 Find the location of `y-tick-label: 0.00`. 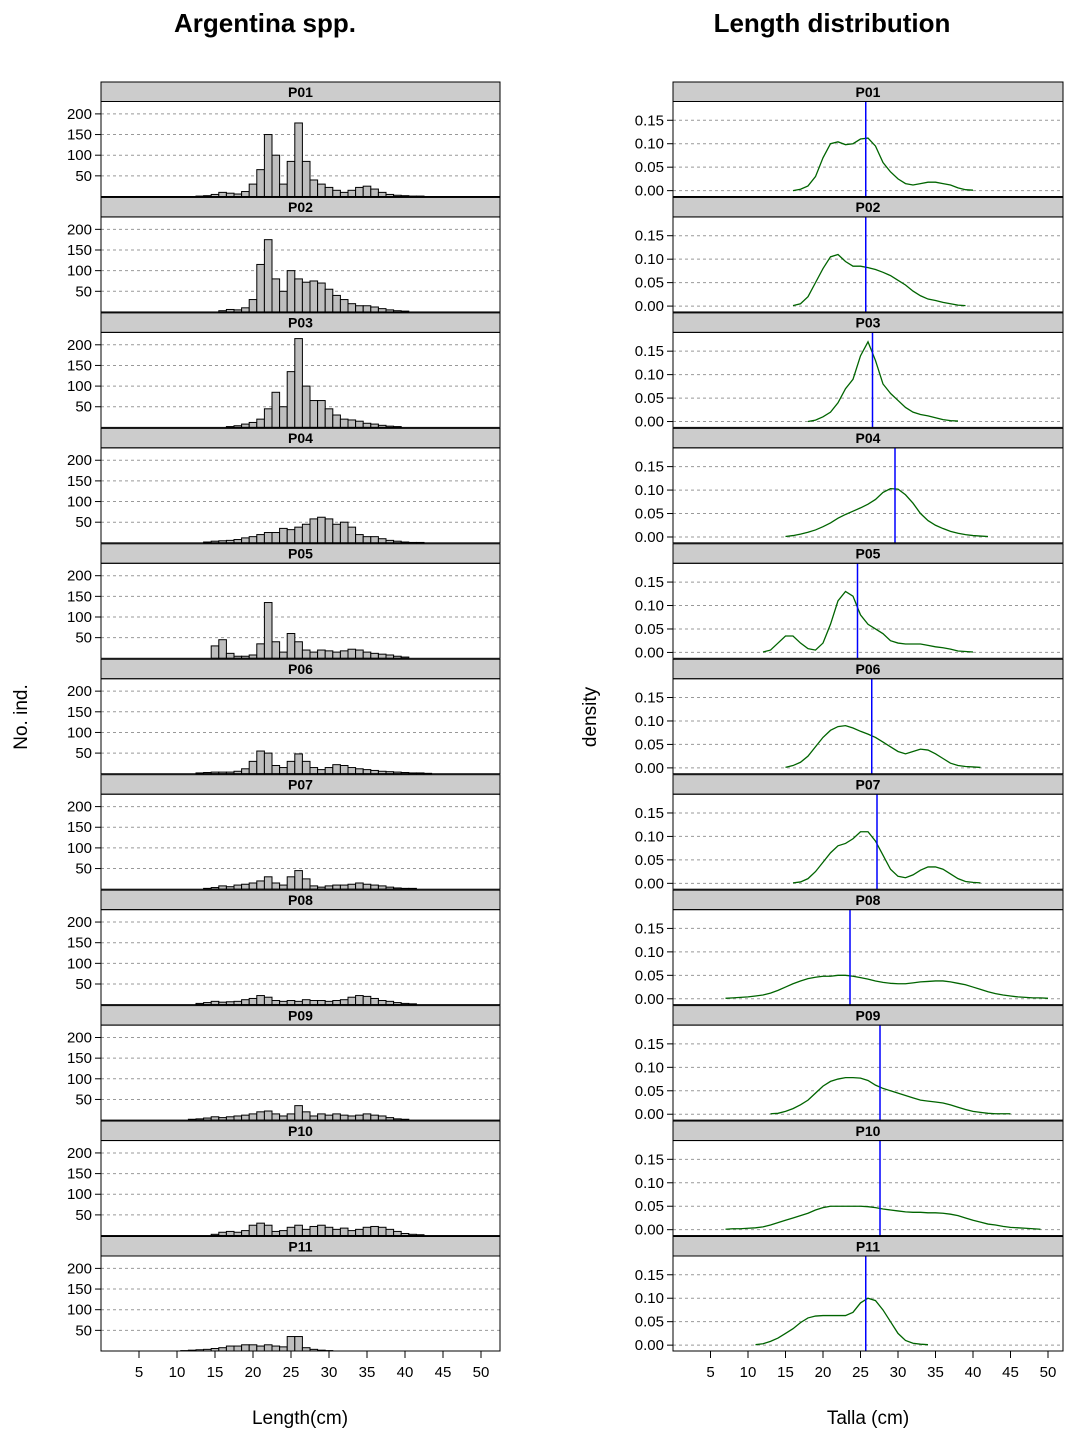

y-tick-label: 0.00 is located at coordinates (649, 1345).